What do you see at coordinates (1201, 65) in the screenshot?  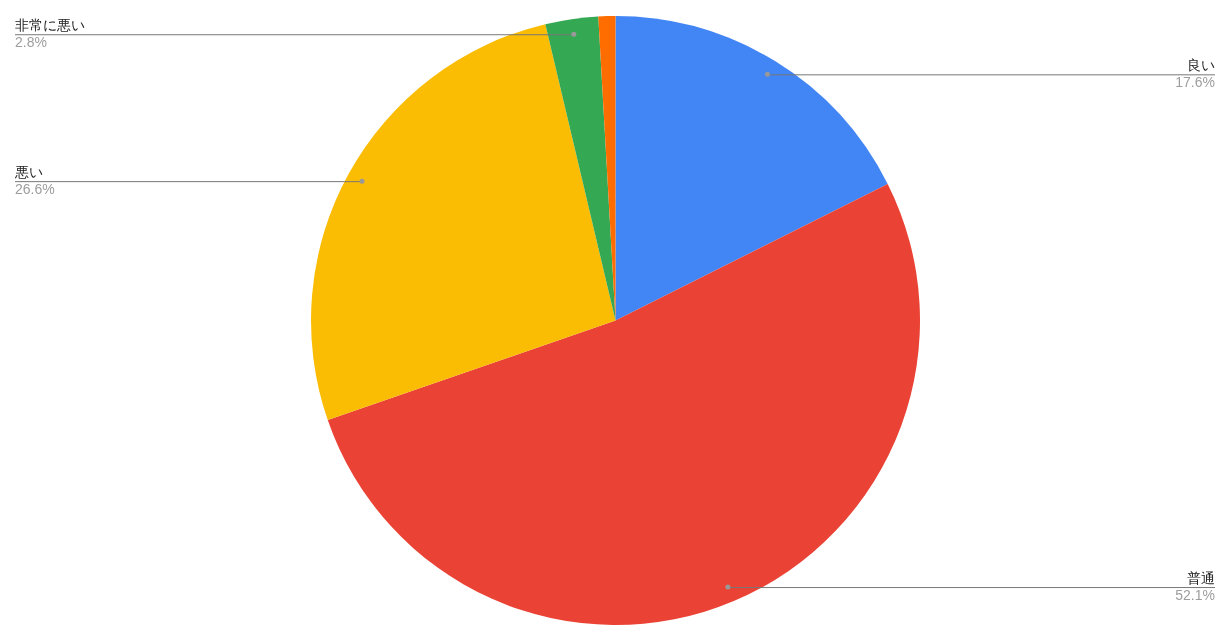 I see `slice-label: 良い` at bounding box center [1201, 65].